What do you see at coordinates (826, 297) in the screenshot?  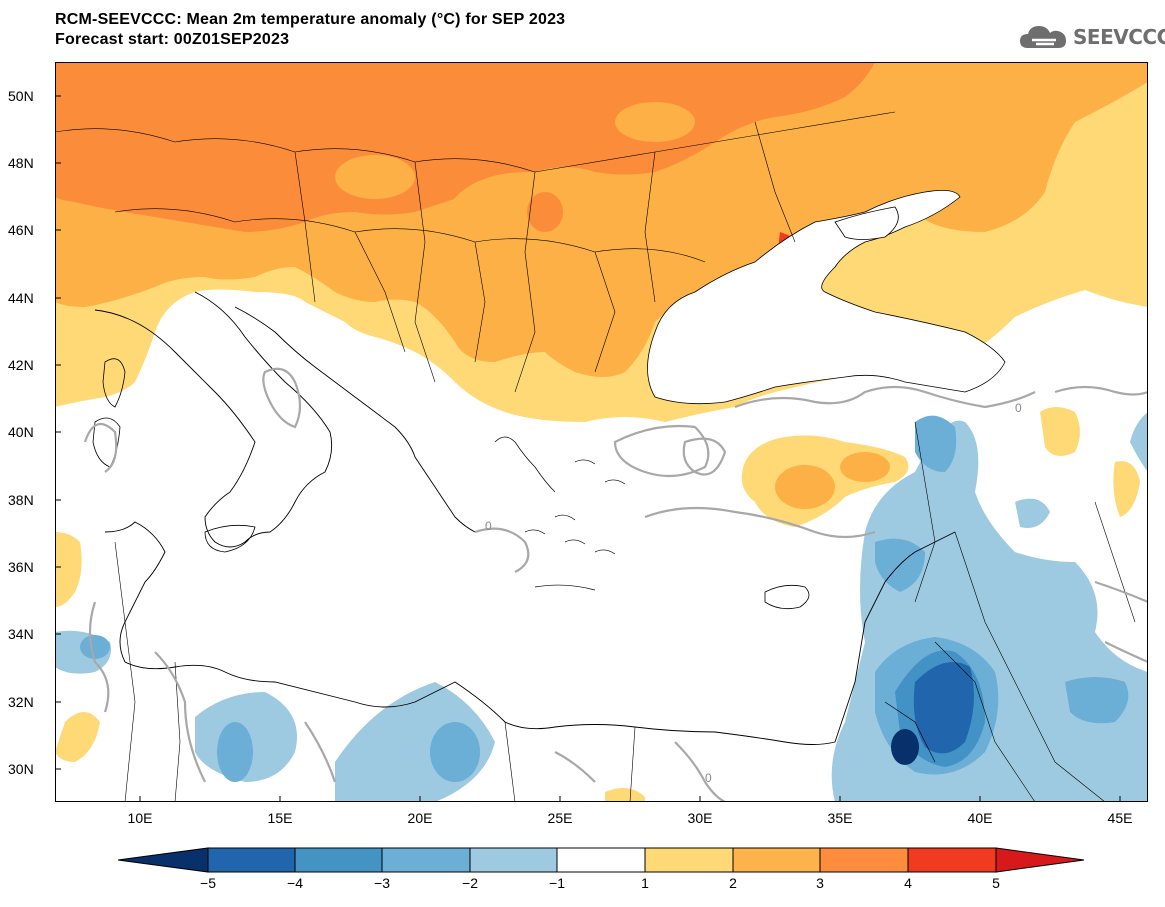 I see `black-sea` at bounding box center [826, 297].